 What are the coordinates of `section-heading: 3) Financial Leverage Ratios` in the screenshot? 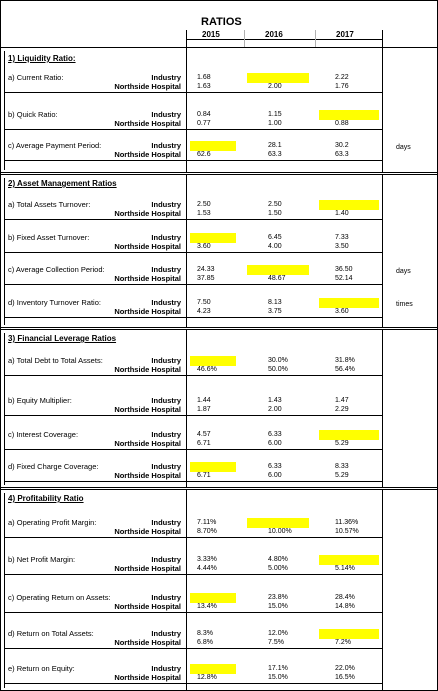 It's located at (62, 338).